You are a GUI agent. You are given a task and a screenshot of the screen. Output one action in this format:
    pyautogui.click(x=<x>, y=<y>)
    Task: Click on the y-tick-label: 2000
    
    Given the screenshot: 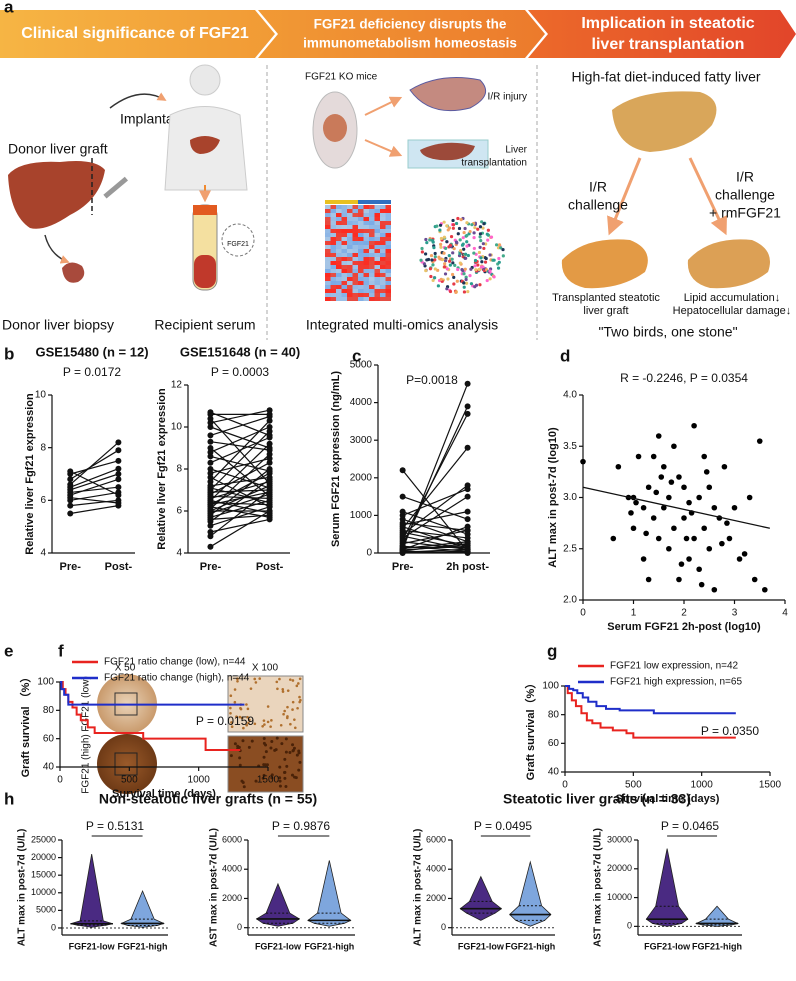 What is the action you would take?
    pyautogui.click(x=232, y=898)
    